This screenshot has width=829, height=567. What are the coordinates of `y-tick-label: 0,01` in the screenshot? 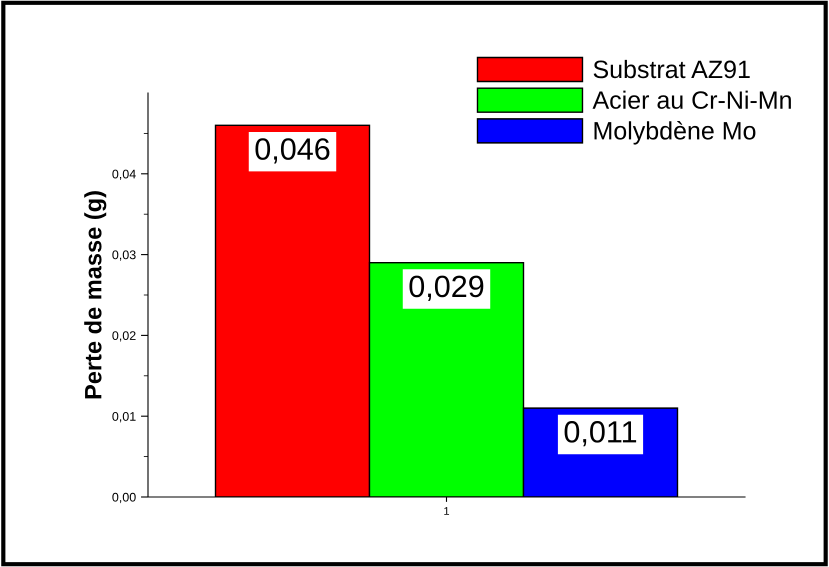 It's located at (124, 417).